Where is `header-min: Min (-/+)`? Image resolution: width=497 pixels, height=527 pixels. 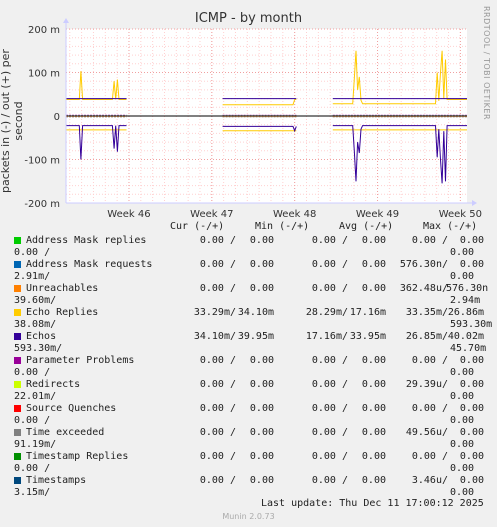
header-min: Min (-/+) is located at coordinates (282, 226).